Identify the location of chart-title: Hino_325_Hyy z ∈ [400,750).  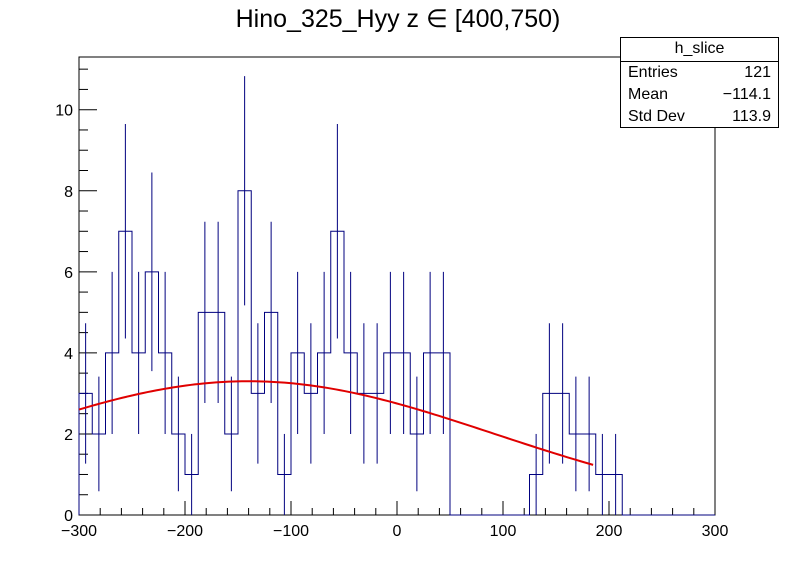
(398, 19).